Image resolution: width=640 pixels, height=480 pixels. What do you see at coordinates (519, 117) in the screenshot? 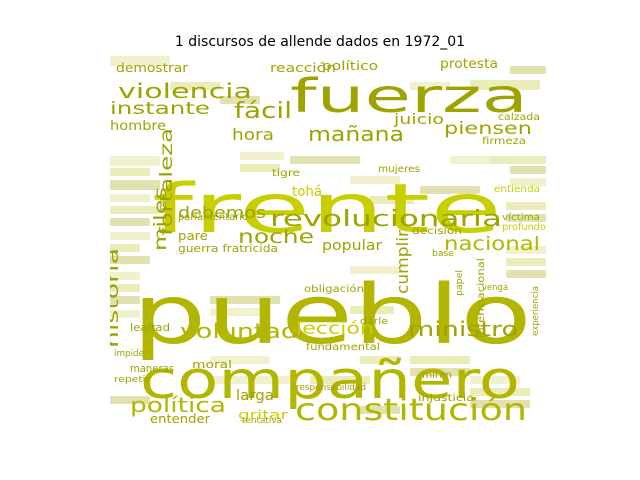
I see `cloud-word: calzada` at bounding box center [519, 117].